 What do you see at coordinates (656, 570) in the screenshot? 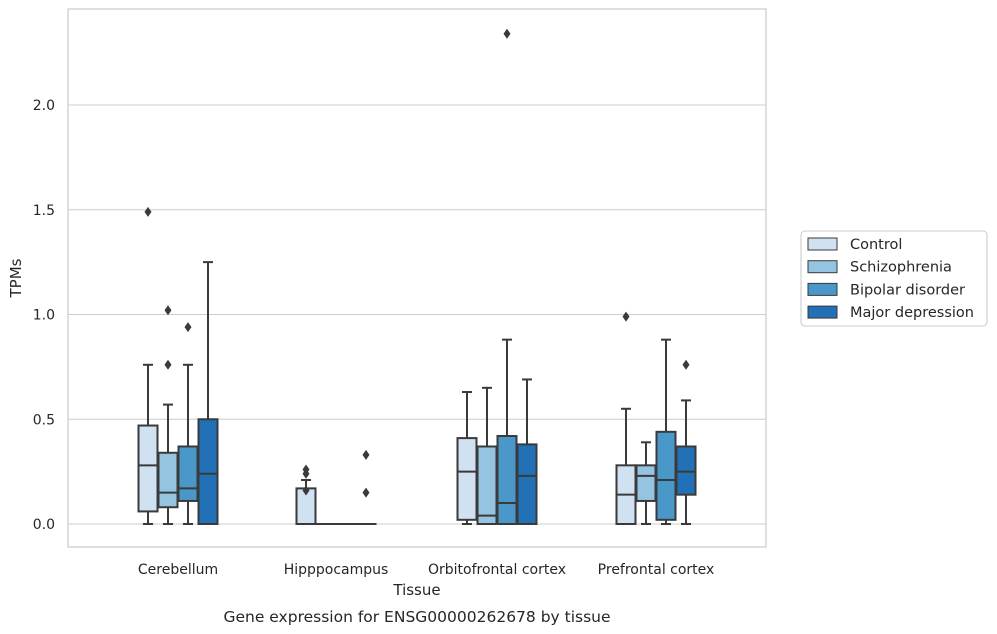
I see `x-tick-label: Prefrontal cortex` at bounding box center [656, 570].